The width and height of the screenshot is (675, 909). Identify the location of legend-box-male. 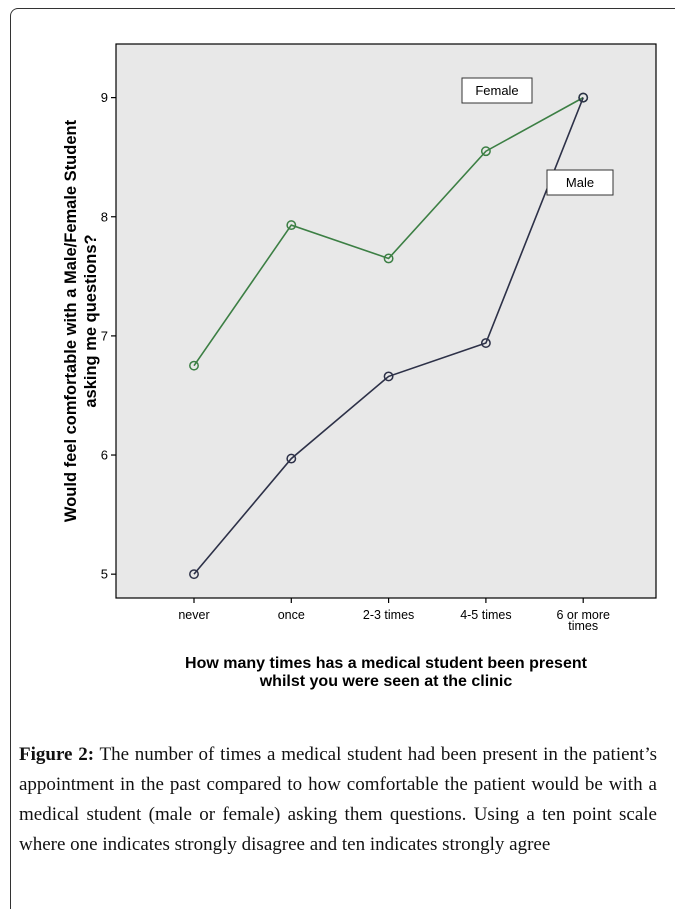
(580, 182).